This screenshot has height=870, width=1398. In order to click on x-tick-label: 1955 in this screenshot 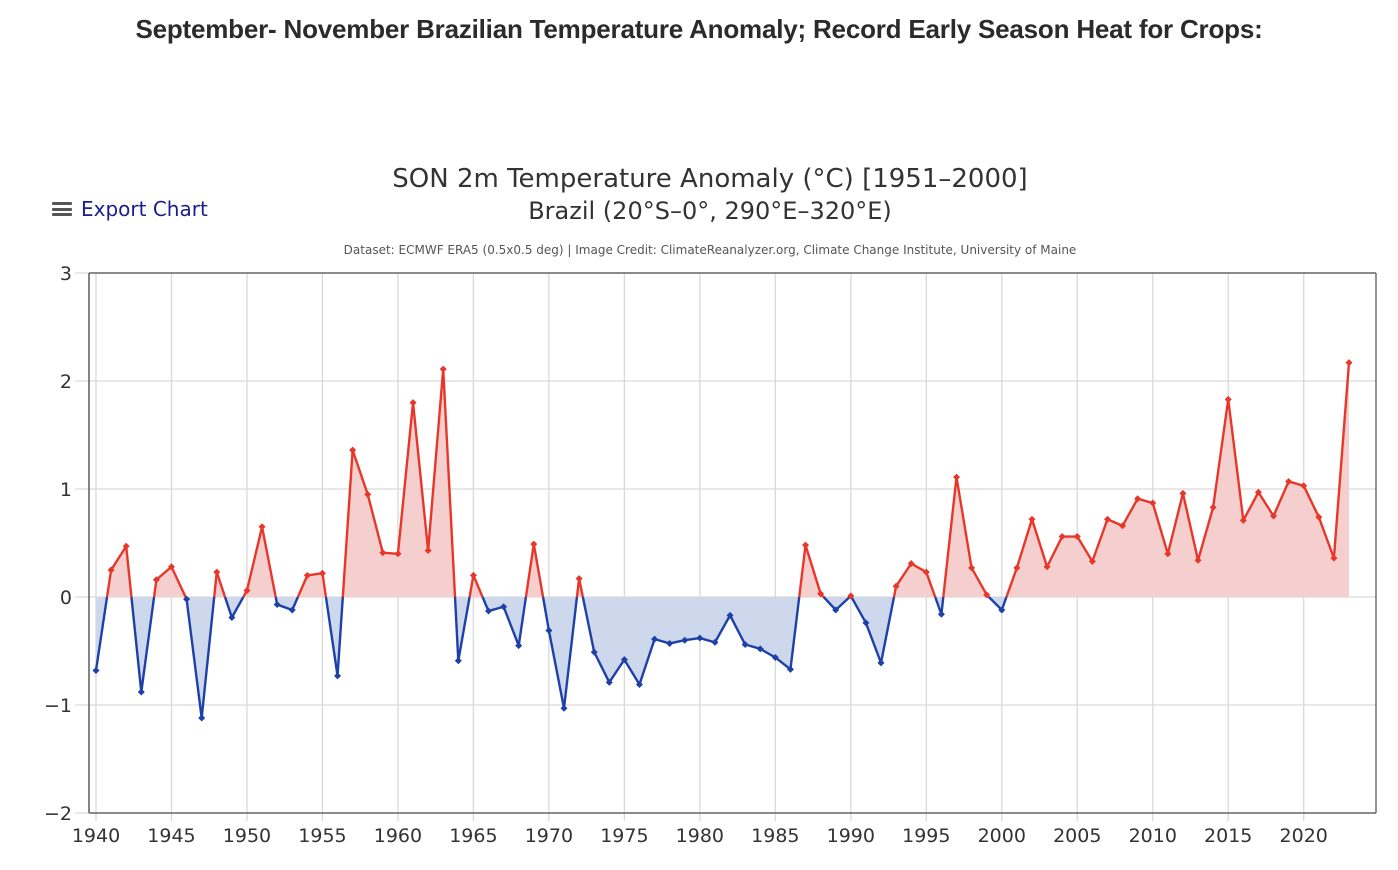, I will do `click(322, 836)`.